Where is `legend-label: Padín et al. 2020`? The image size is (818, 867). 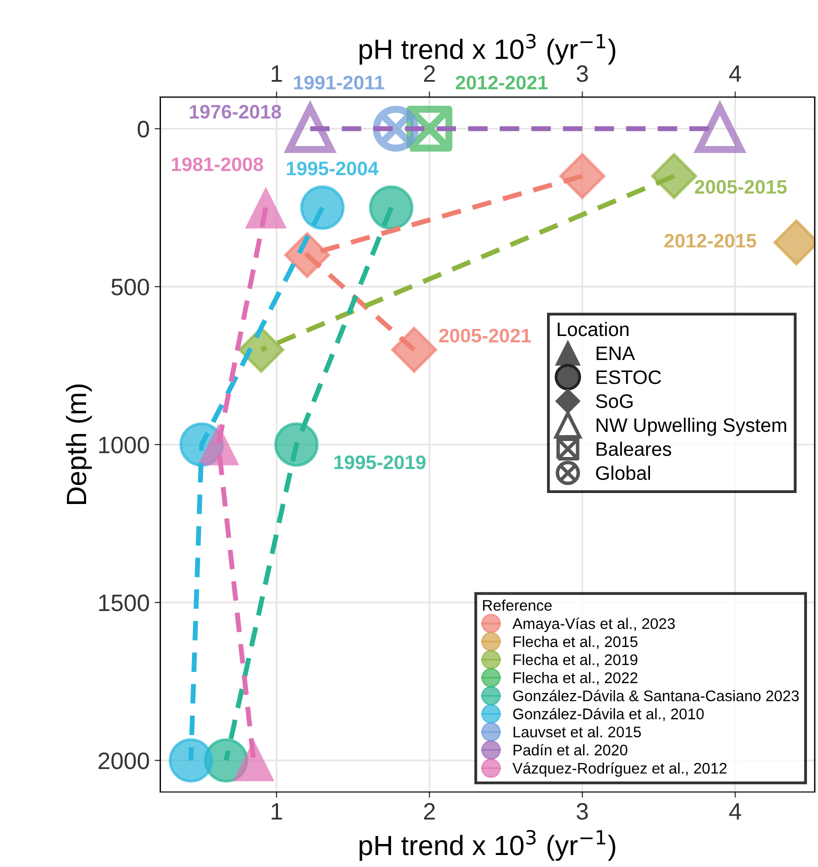 legend-label: Padín et al. 2020 is located at coordinates (571, 750).